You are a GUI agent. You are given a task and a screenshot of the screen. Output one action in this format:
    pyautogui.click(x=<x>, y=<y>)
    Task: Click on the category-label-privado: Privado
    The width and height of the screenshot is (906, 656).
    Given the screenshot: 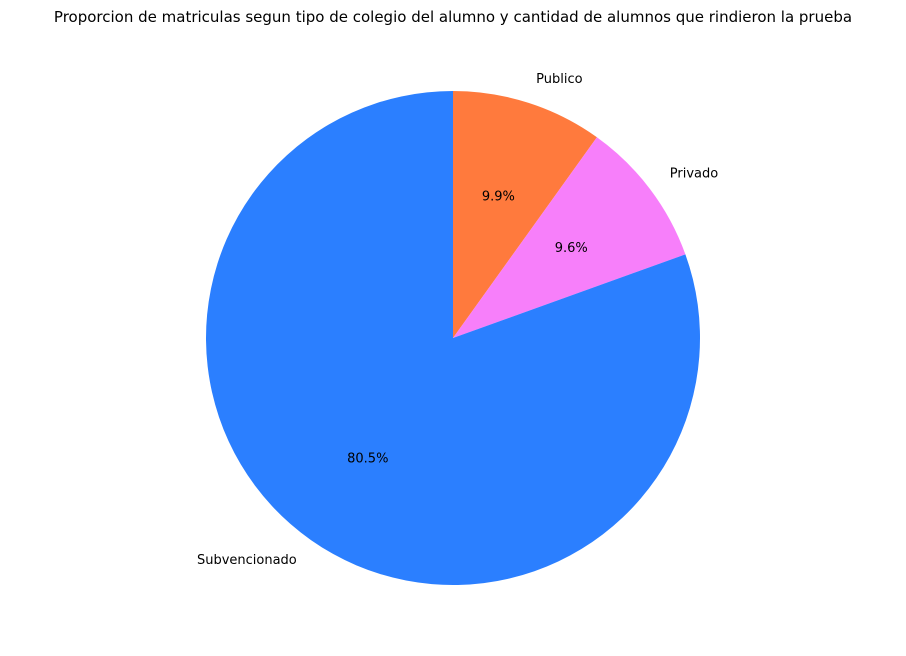 What is the action you would take?
    pyautogui.click(x=694, y=174)
    